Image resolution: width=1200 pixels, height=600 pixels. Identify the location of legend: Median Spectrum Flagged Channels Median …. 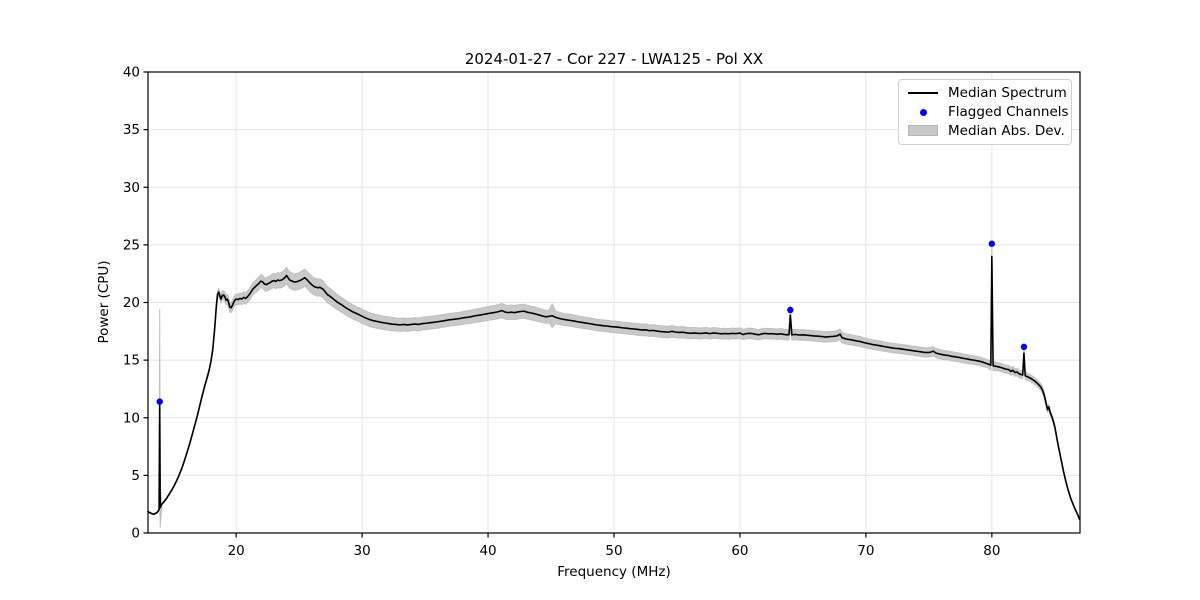
(985, 112).